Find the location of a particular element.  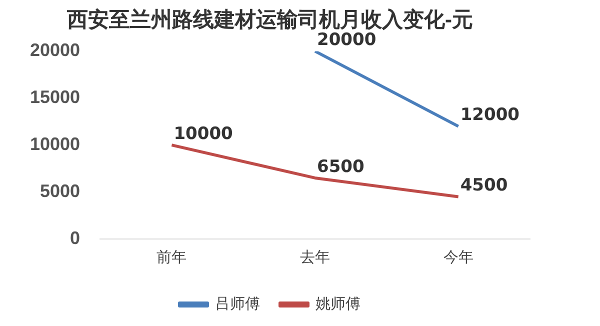

legend-label: 吕师傅 is located at coordinates (237, 304).